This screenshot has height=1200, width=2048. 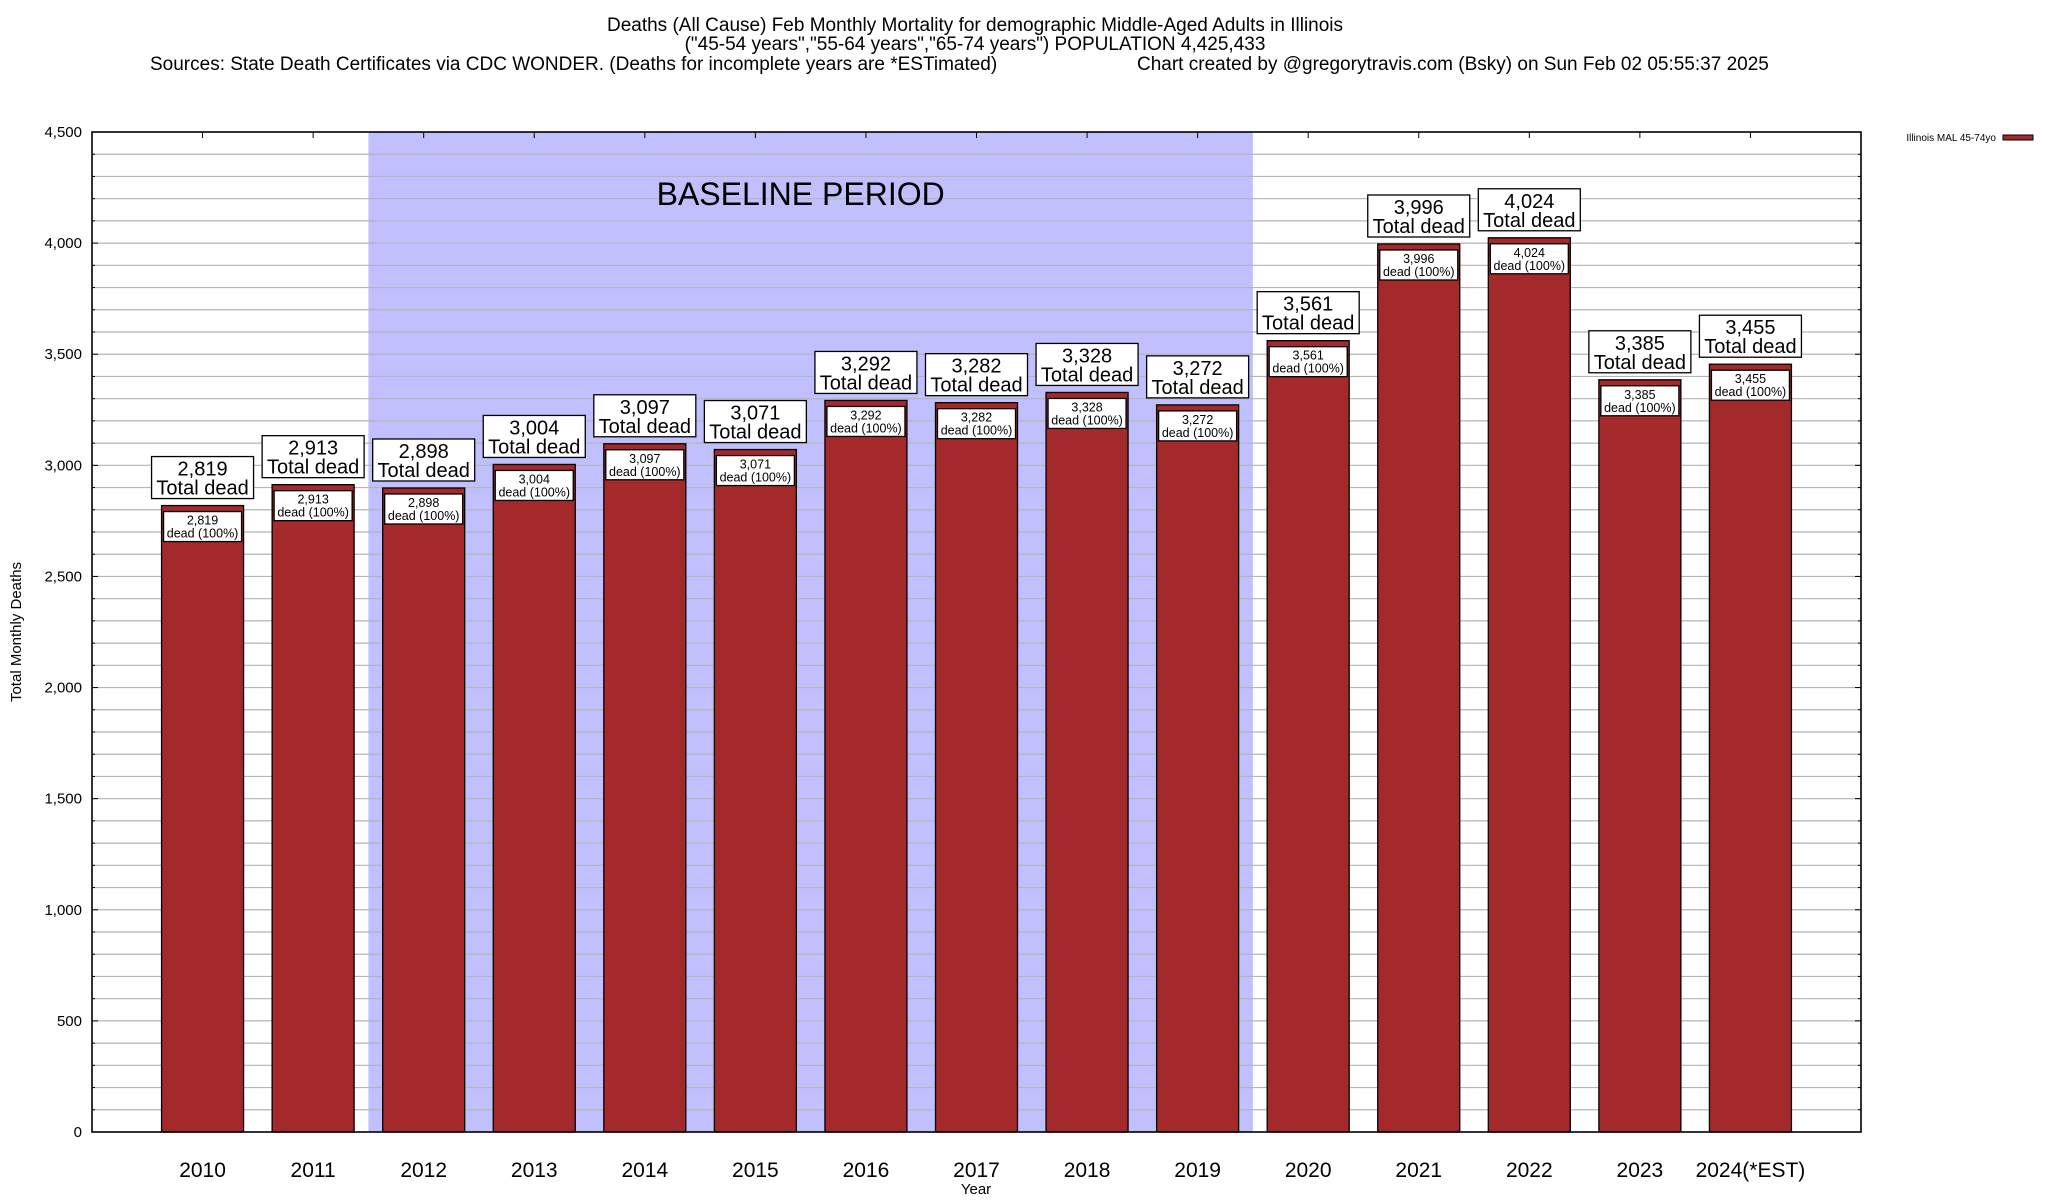 What do you see at coordinates (16, 632) in the screenshot?
I see `y-axis-title: Total Monthly Deaths` at bounding box center [16, 632].